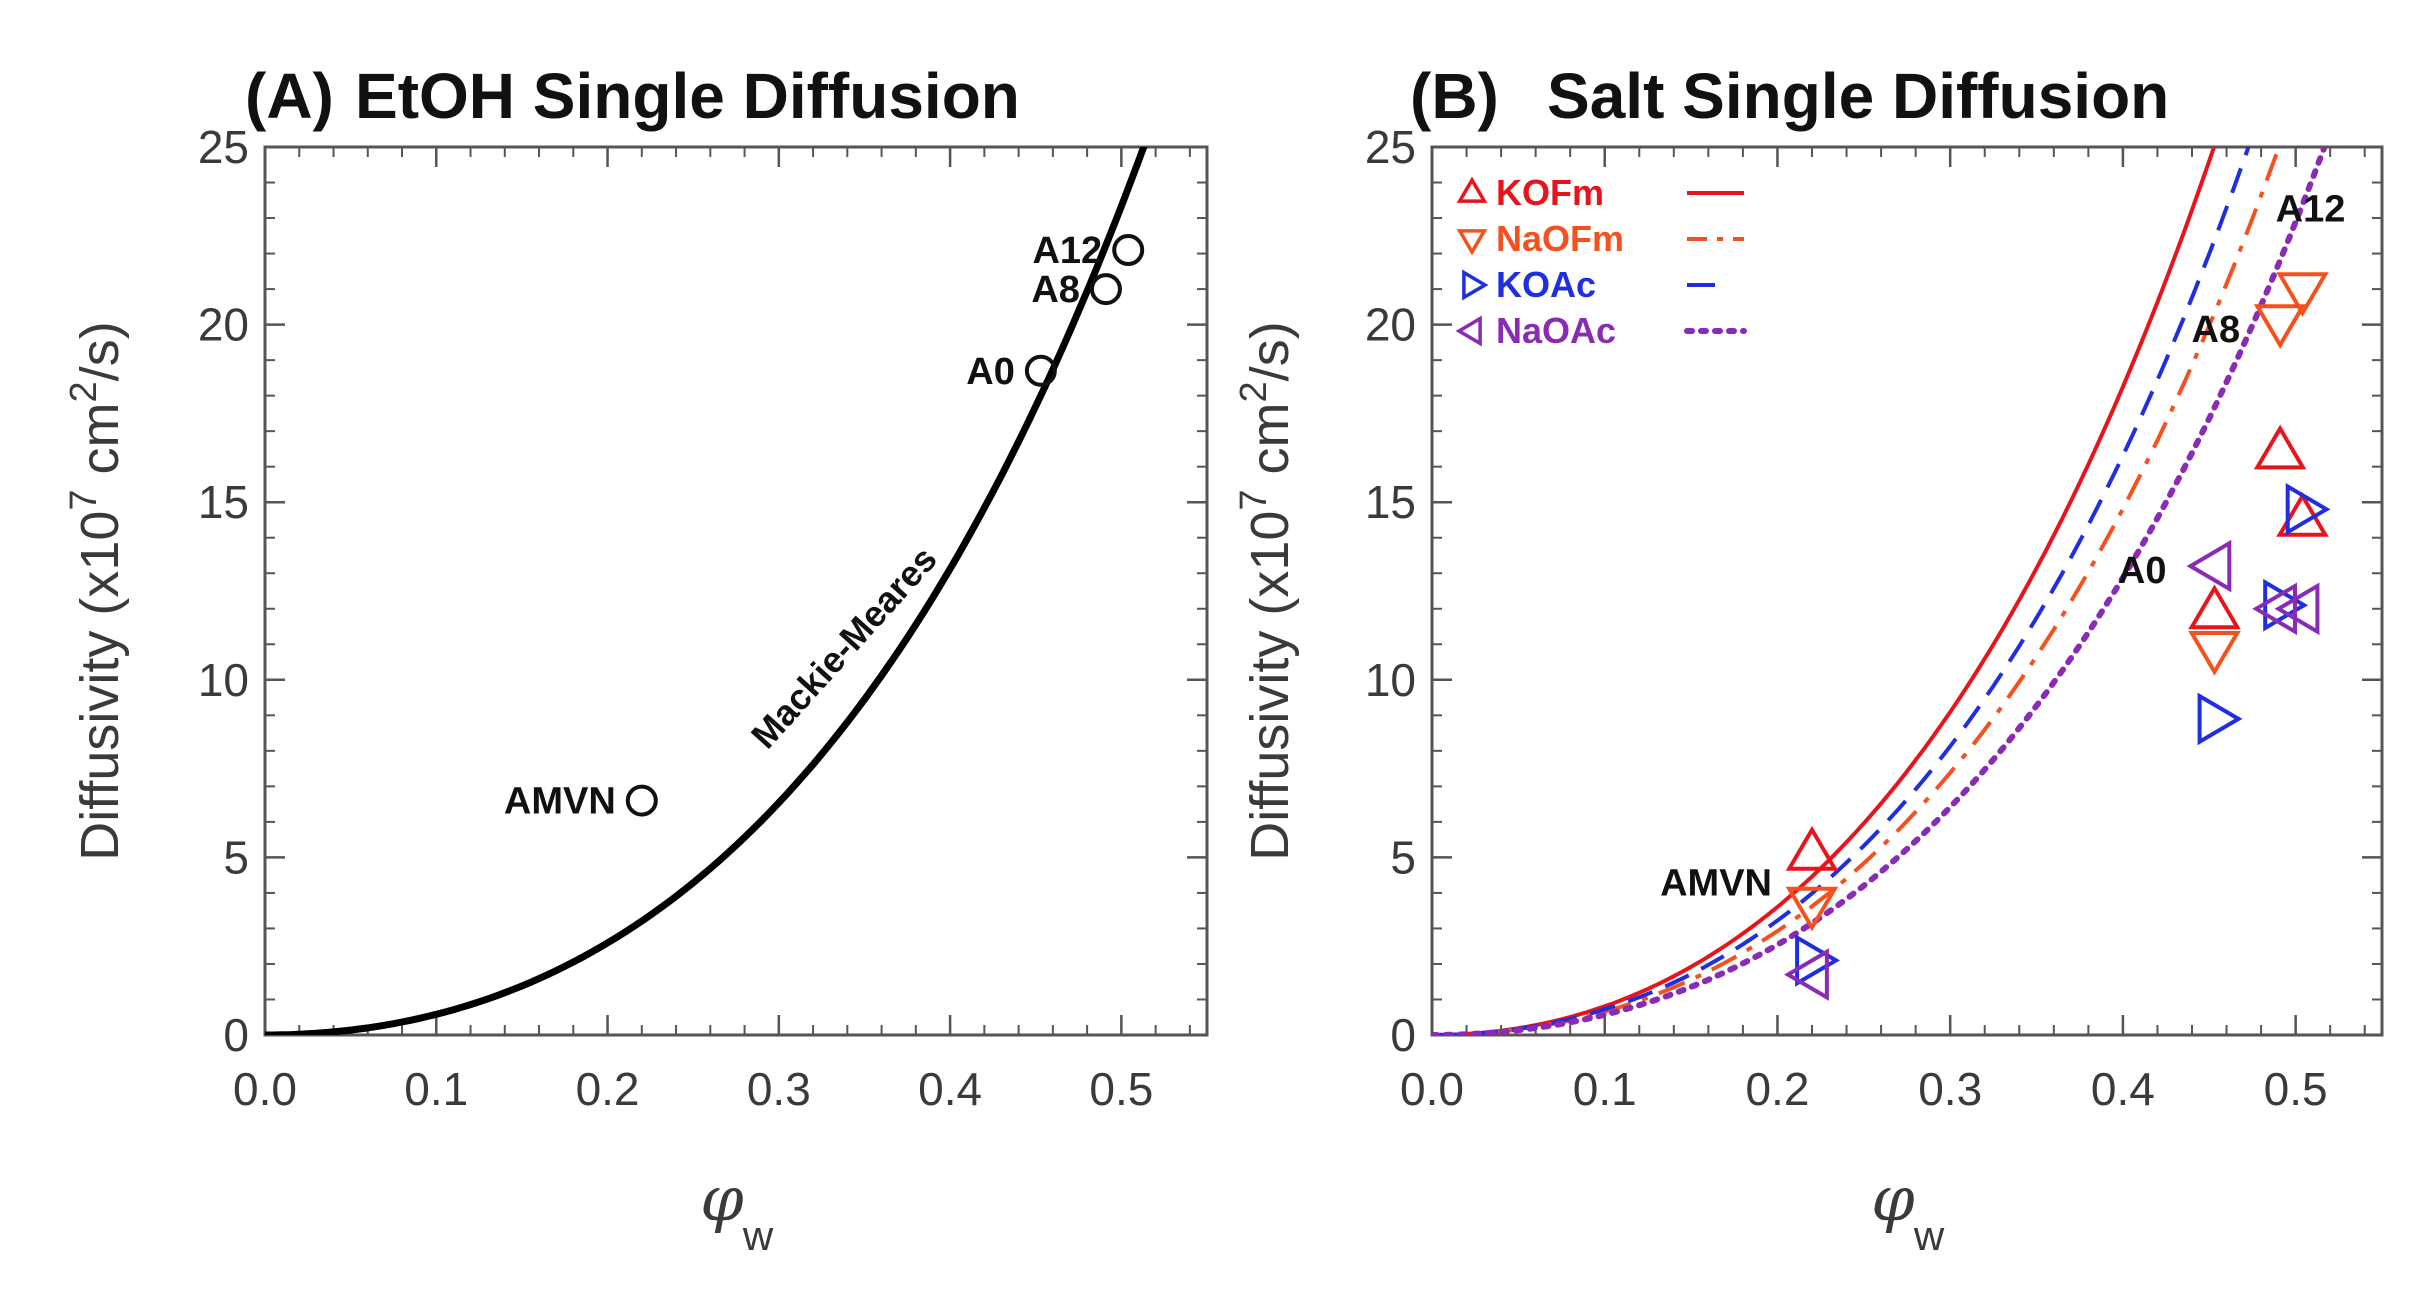 This screenshot has width=2428, height=1292. What do you see at coordinates (1055, 290) in the screenshot?
I see `point-label: A8` at bounding box center [1055, 290].